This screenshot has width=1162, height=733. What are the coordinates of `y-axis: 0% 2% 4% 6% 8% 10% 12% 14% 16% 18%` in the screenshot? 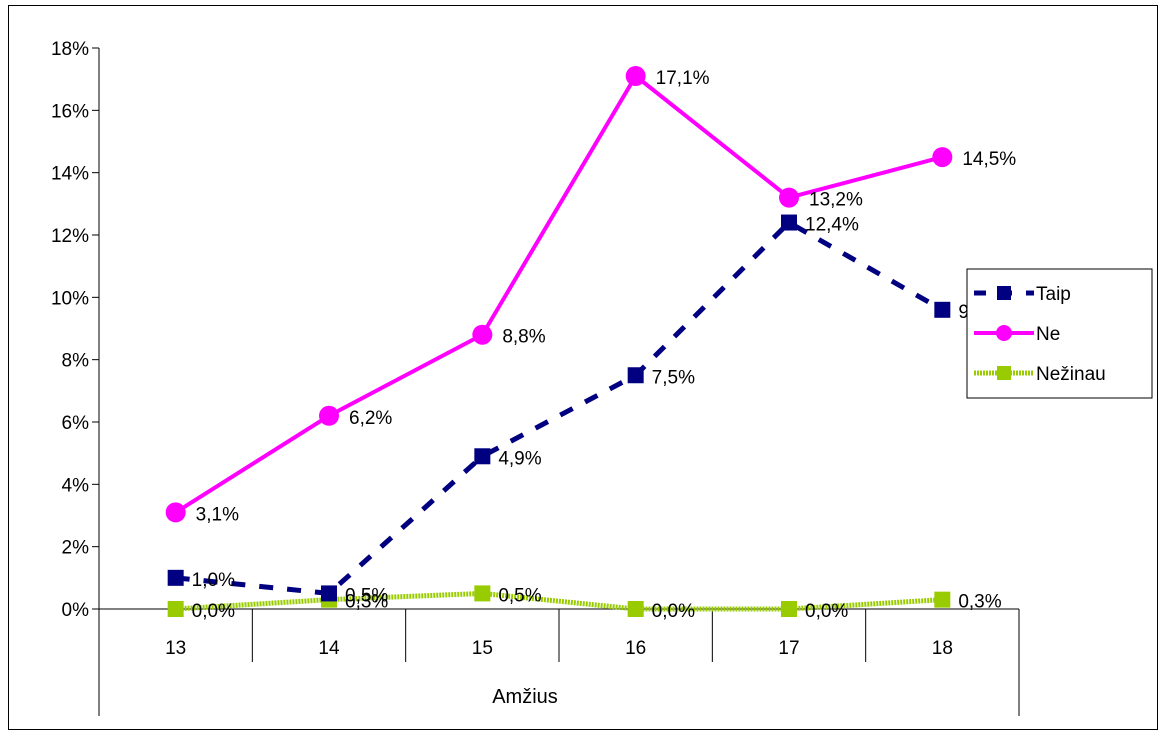 It's located at (75, 330).